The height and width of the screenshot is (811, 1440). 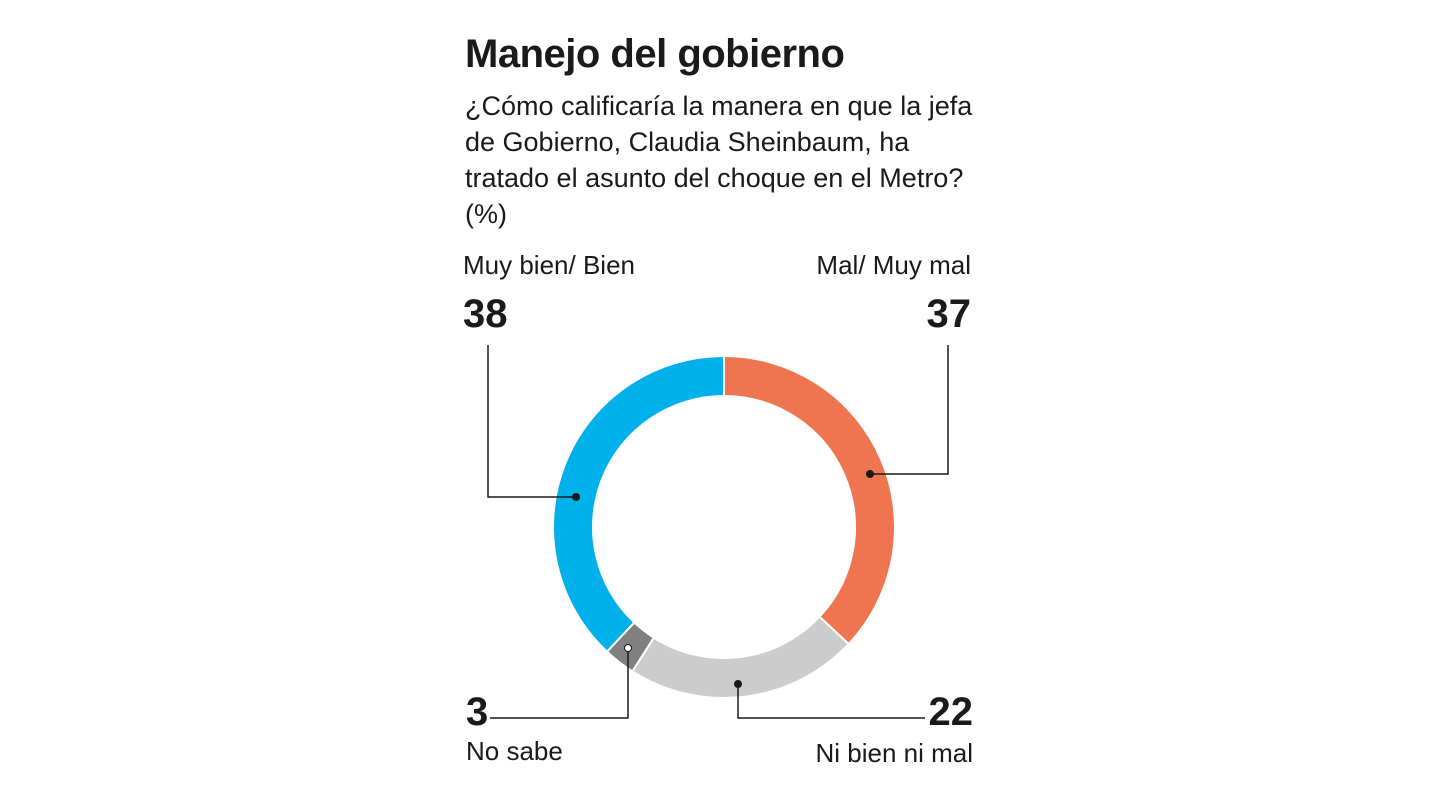 I want to click on leader-dot-no-sabe, so click(x=628, y=648).